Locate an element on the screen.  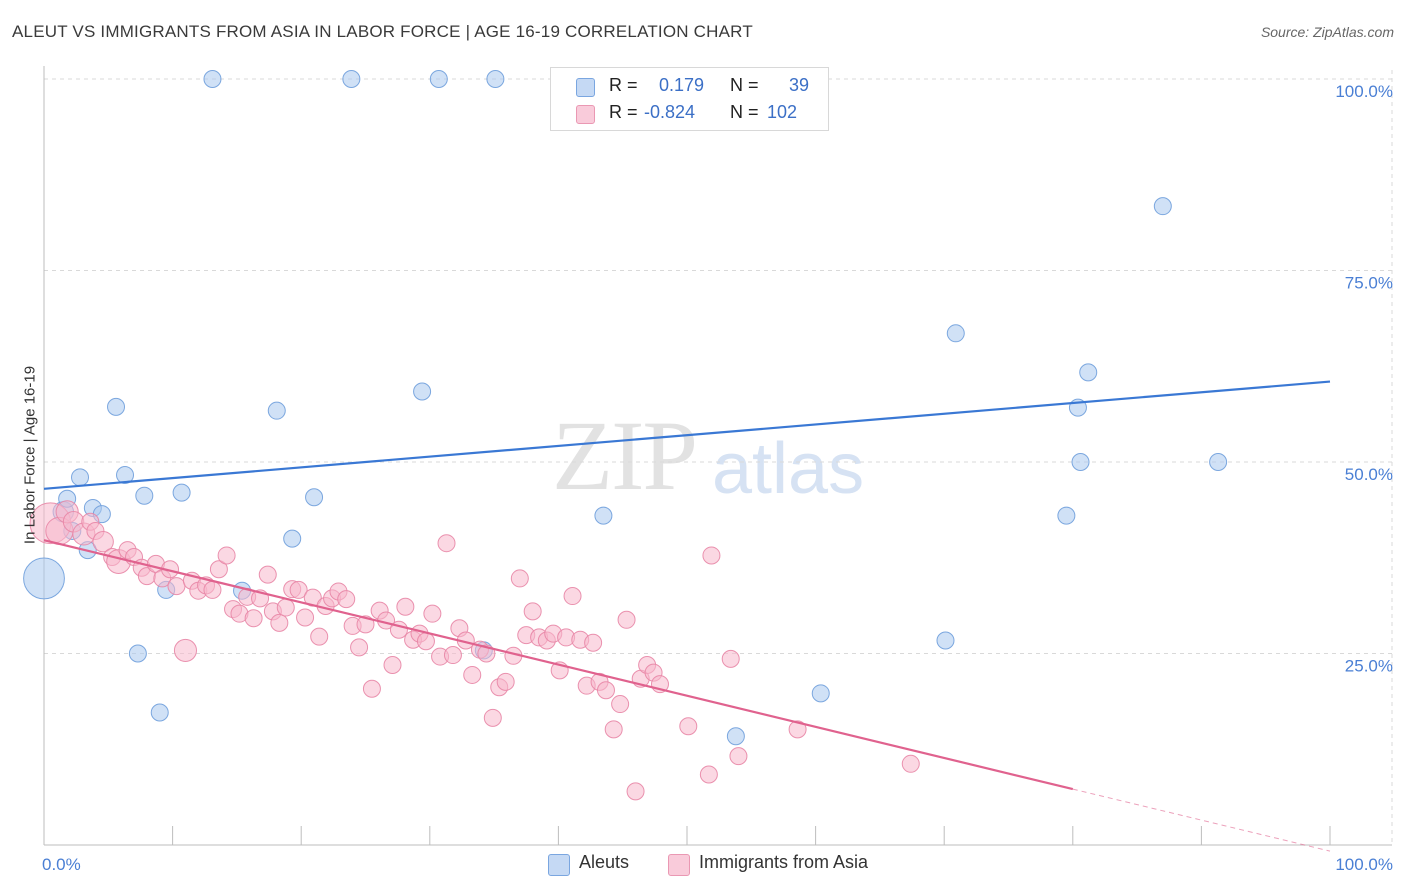
legend-aleut-n-value: 39 is located at coordinates (799, 85).